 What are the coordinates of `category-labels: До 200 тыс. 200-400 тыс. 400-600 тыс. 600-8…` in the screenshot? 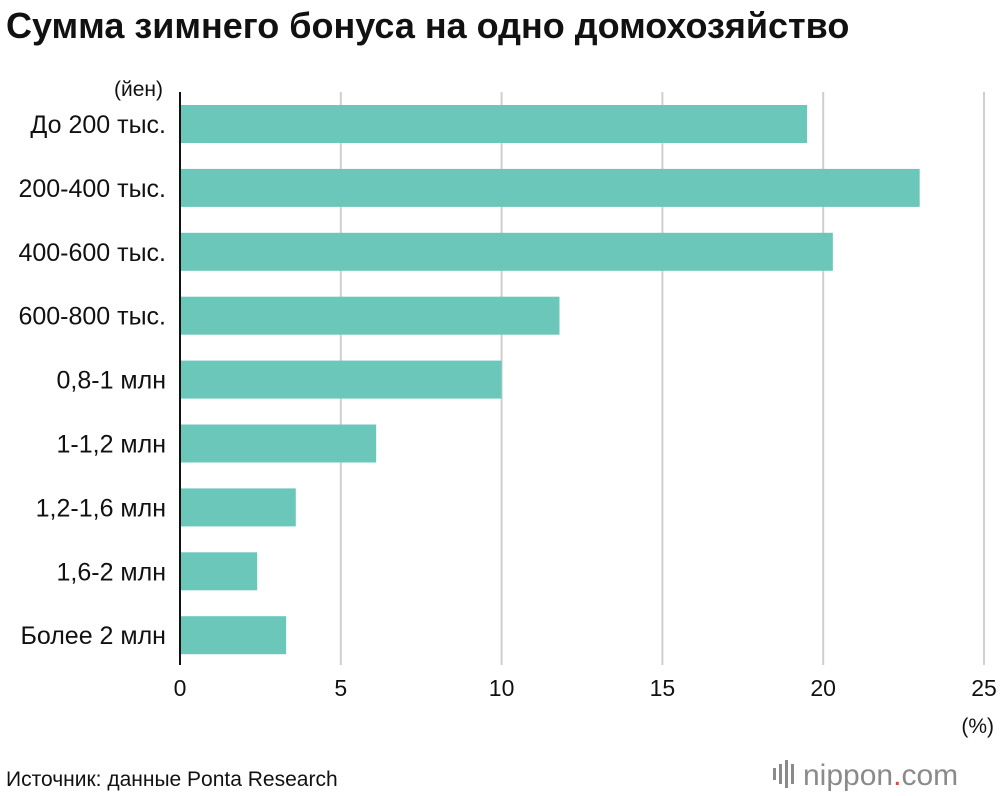 It's located at (92, 380).